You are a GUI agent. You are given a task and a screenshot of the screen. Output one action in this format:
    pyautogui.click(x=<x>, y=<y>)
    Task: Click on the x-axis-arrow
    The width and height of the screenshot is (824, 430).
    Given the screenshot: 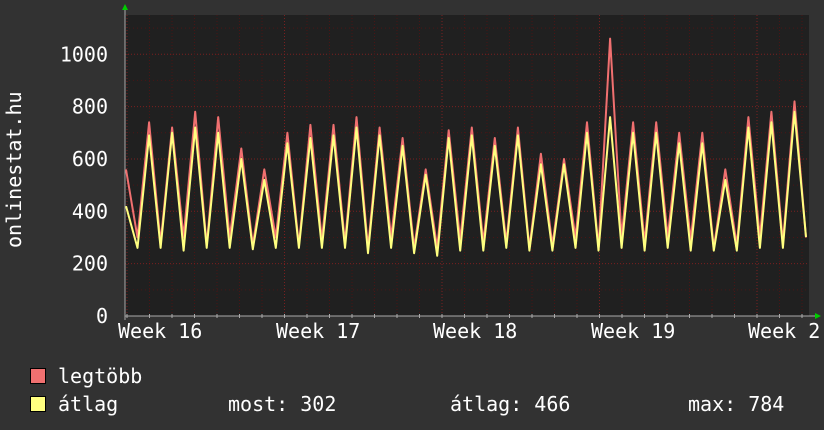 What is the action you would take?
    pyautogui.click(x=818, y=316)
    